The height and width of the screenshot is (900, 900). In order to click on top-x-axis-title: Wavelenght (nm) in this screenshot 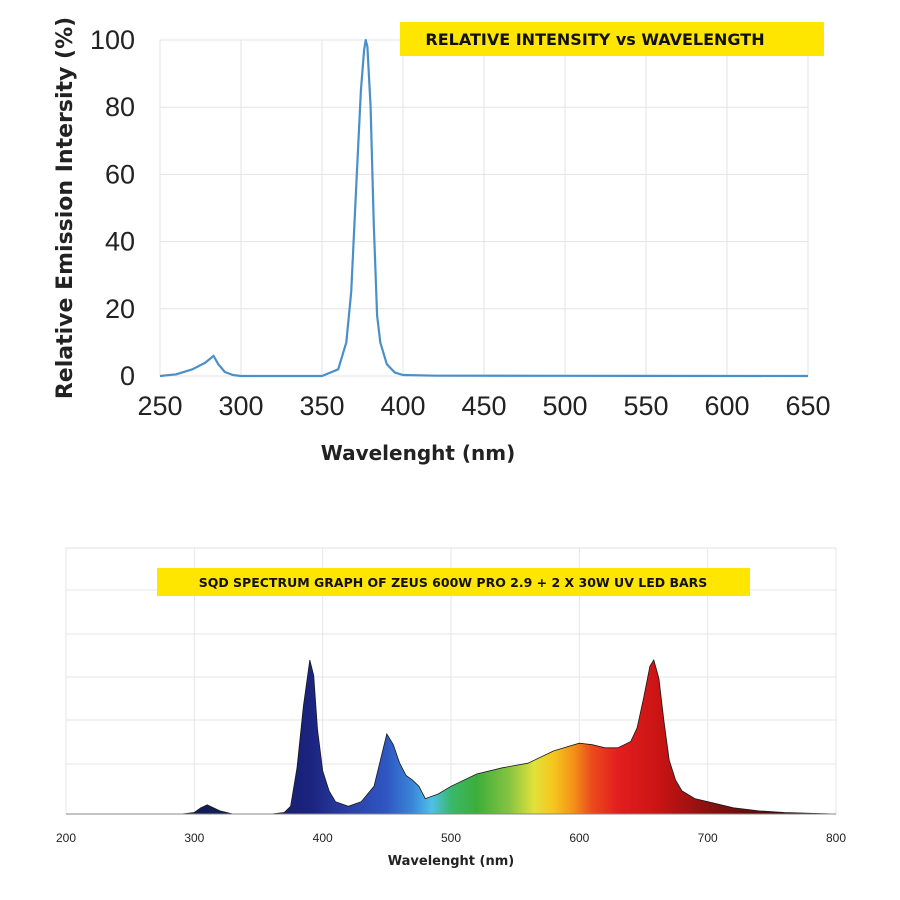, I will do `click(418, 453)`.